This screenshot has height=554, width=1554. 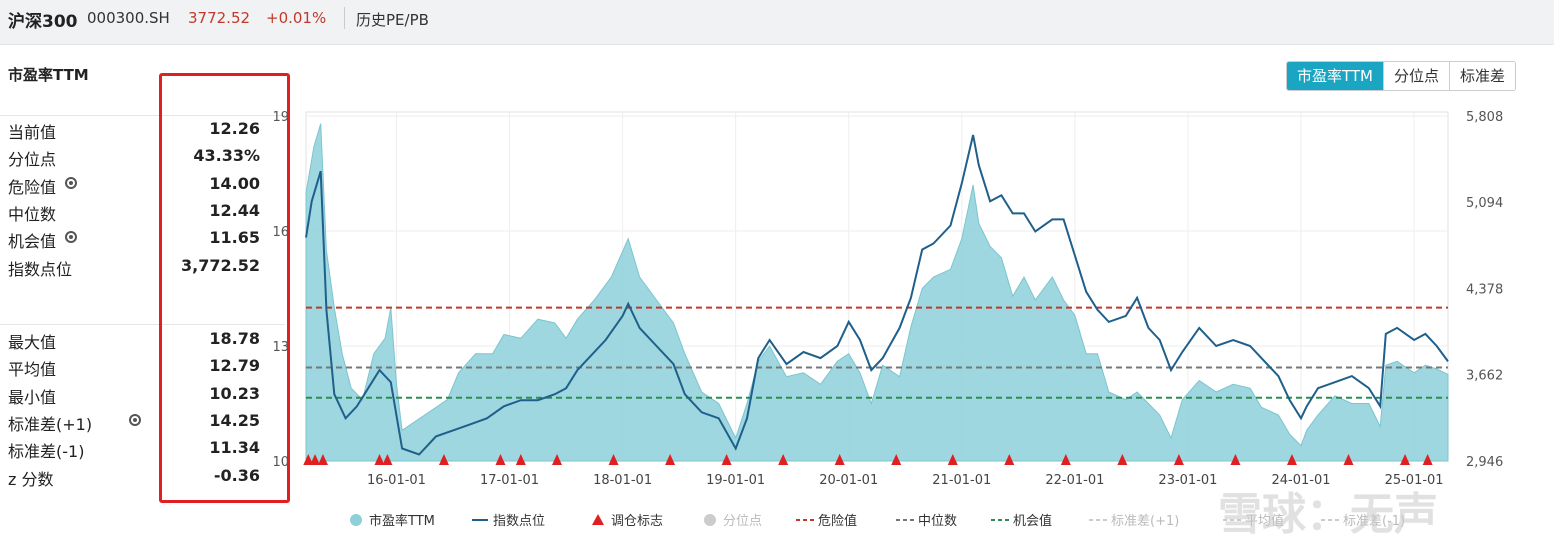 What do you see at coordinates (134, 184) in the screenshot?
I see `stat-row: 危险值 14.00` at bounding box center [134, 184].